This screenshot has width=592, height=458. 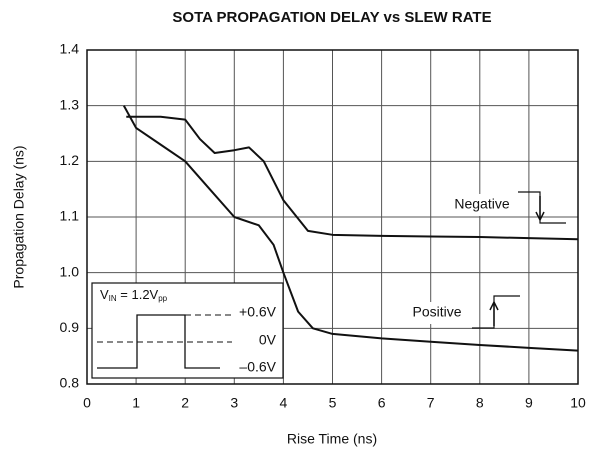 I want to click on x-tick-label: 4, so click(x=284, y=403).